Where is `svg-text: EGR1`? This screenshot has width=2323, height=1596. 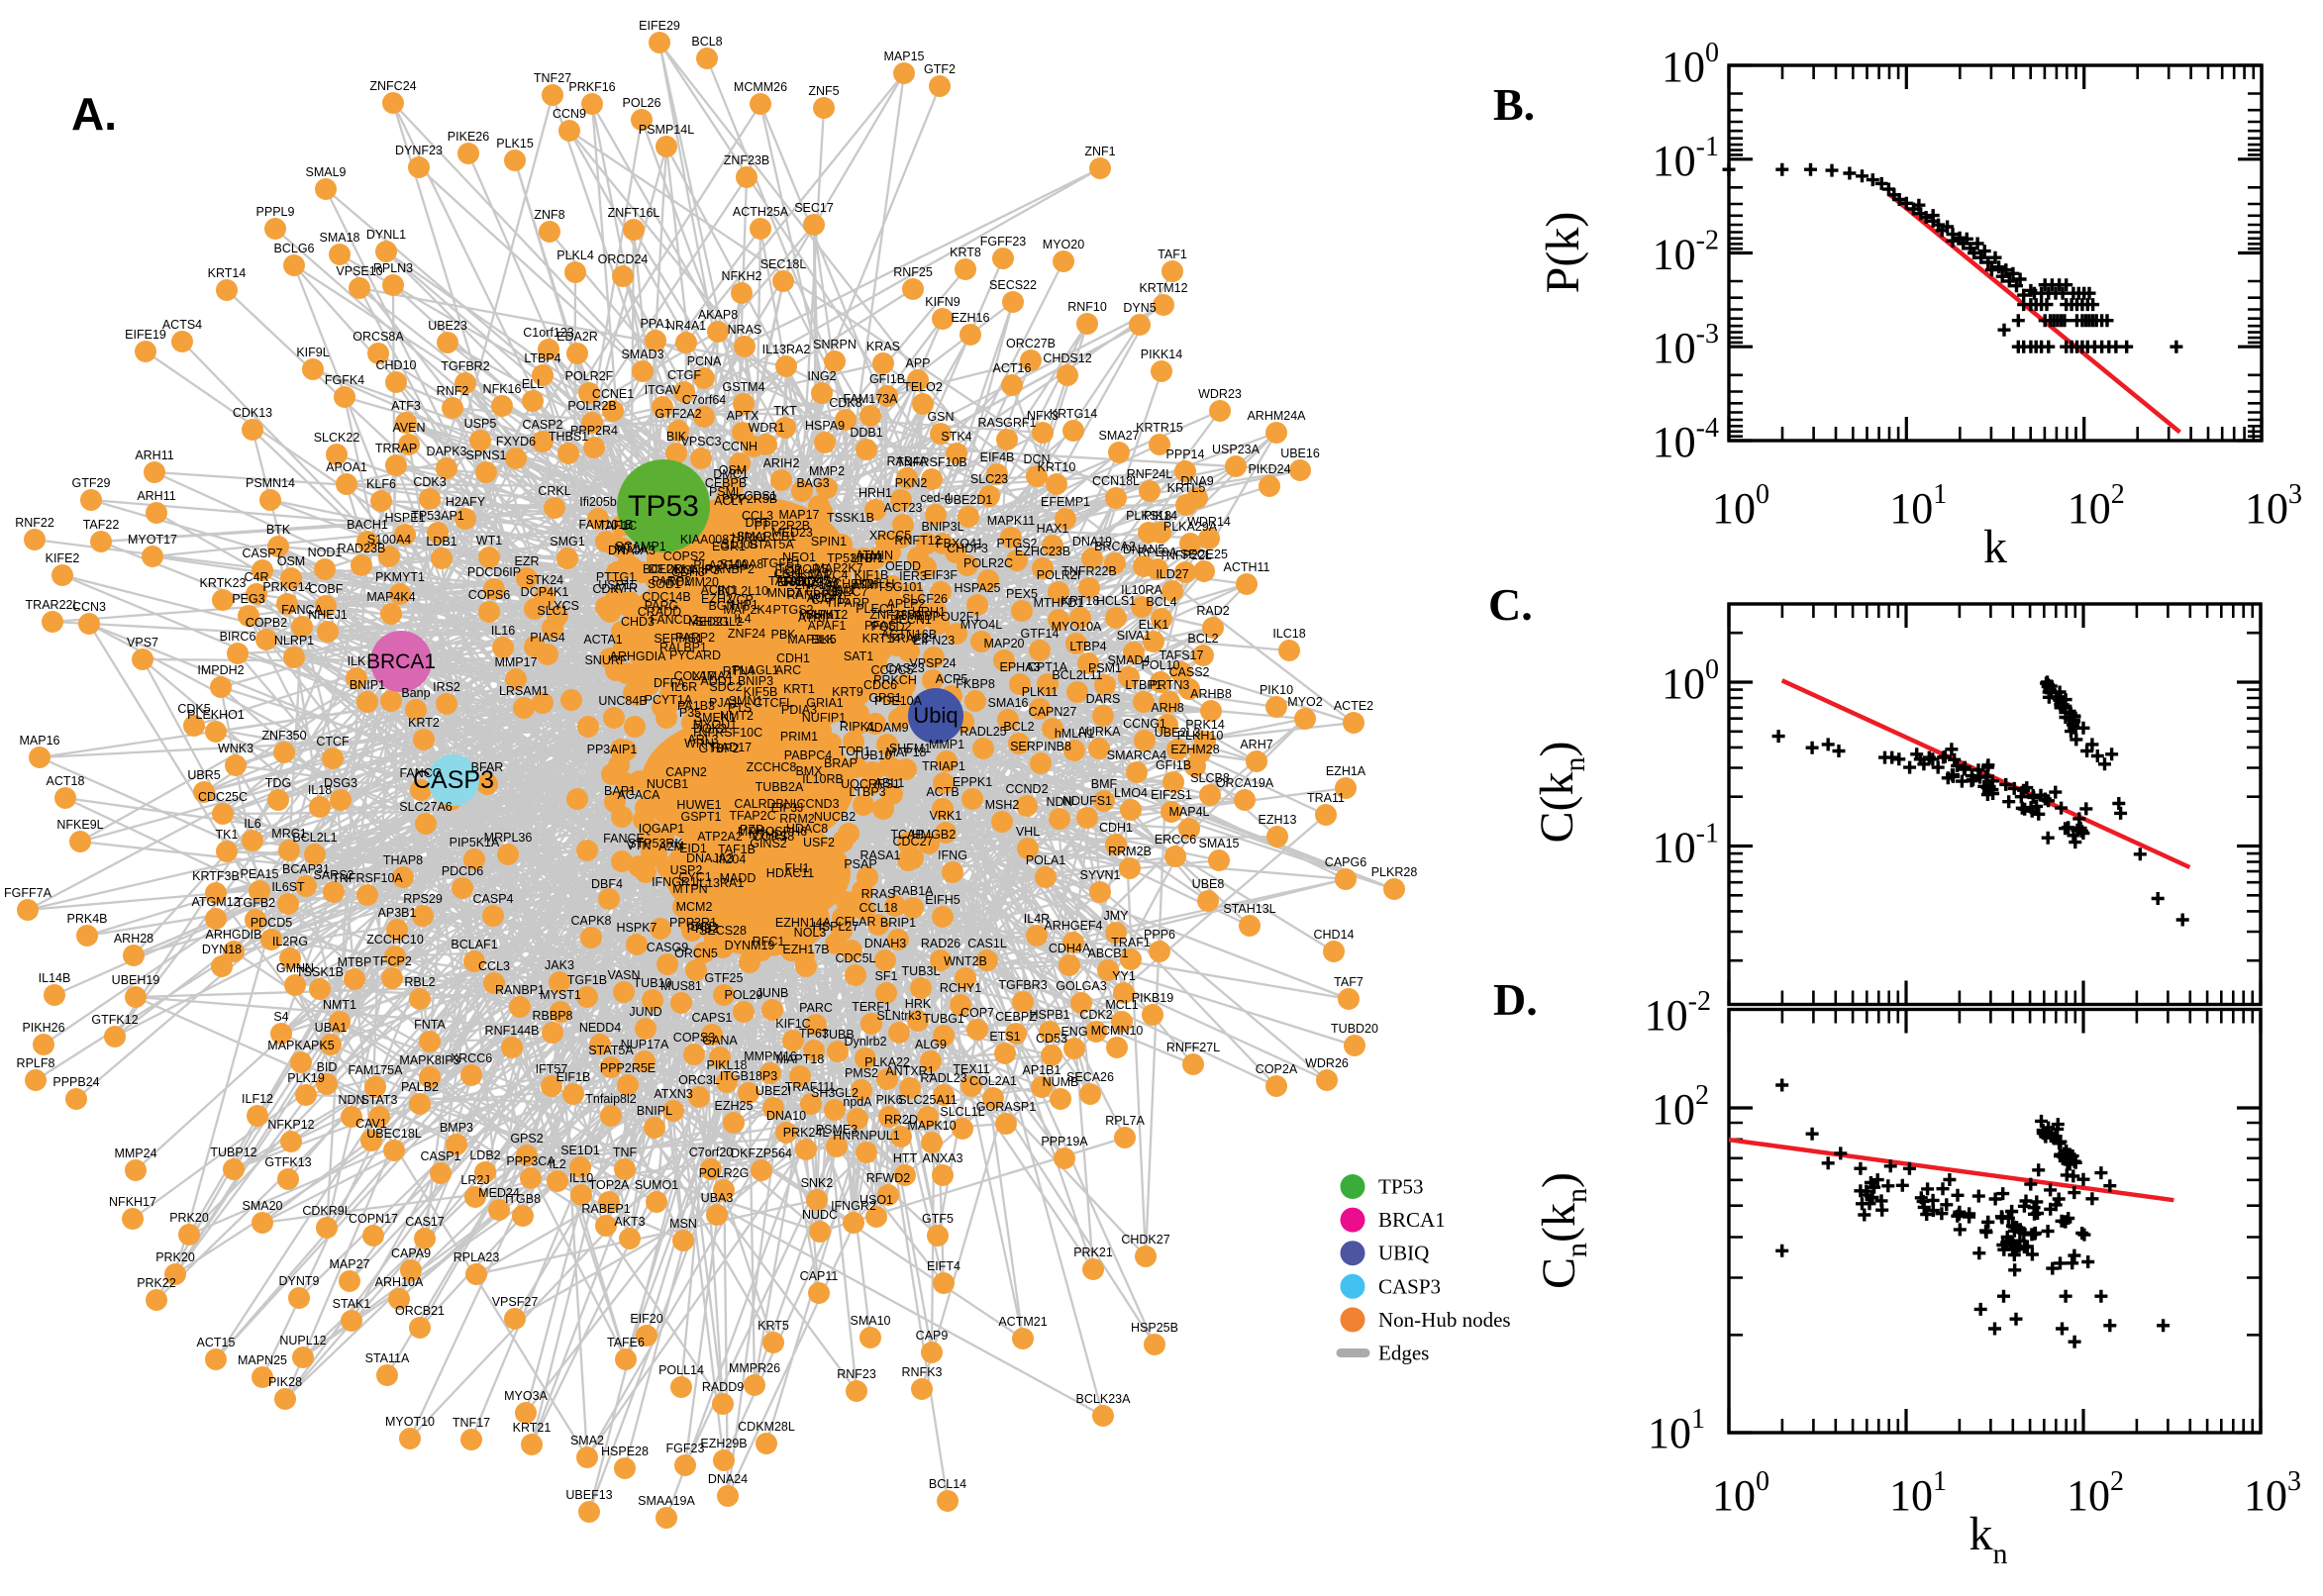 svg-text: EGR1 is located at coordinates (729, 546).